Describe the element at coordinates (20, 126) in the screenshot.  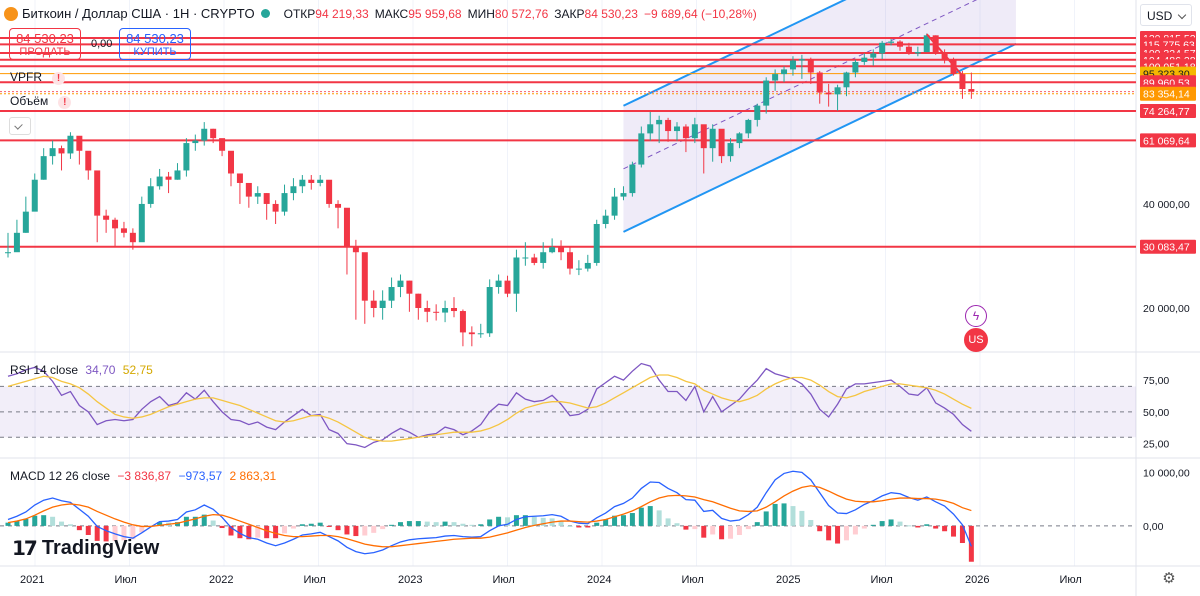
I see `collapse-indicators-button` at that location.